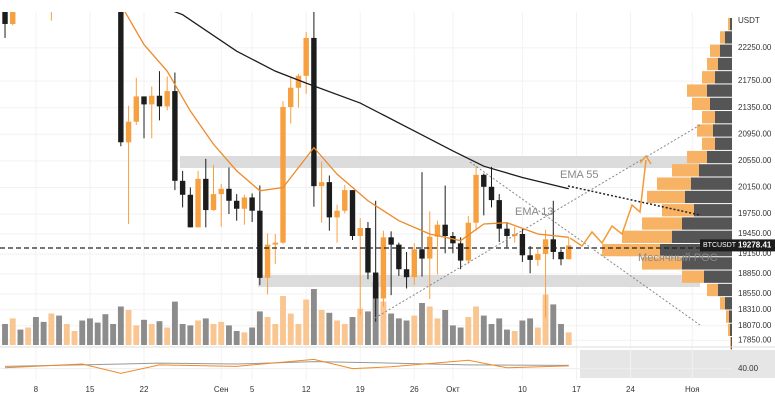  What do you see at coordinates (737, 245) in the screenshot?
I see `price-label-box` at bounding box center [737, 245].